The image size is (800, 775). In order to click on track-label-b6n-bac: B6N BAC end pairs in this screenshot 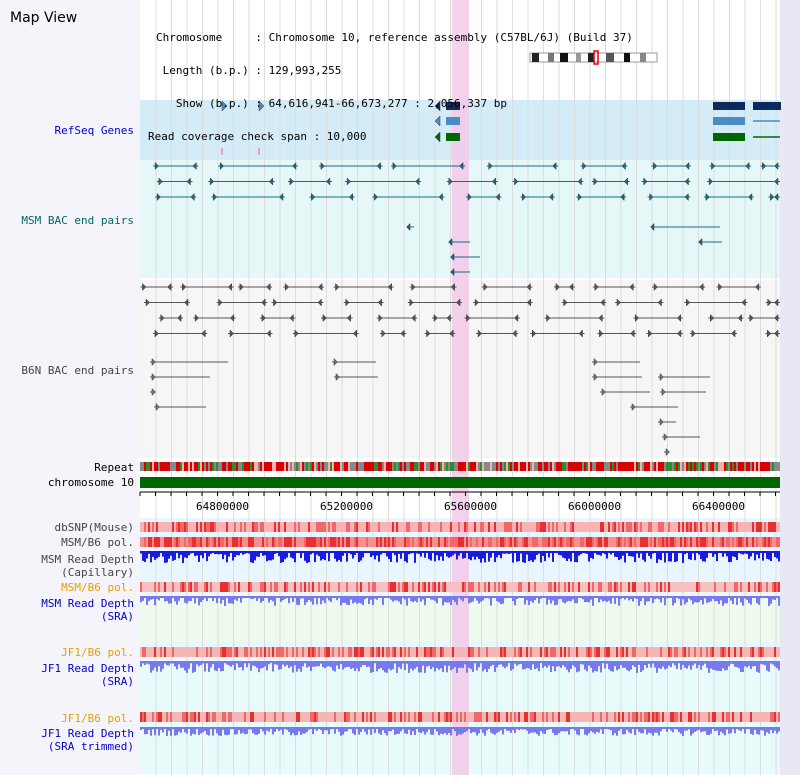, I will do `click(77, 370)`.